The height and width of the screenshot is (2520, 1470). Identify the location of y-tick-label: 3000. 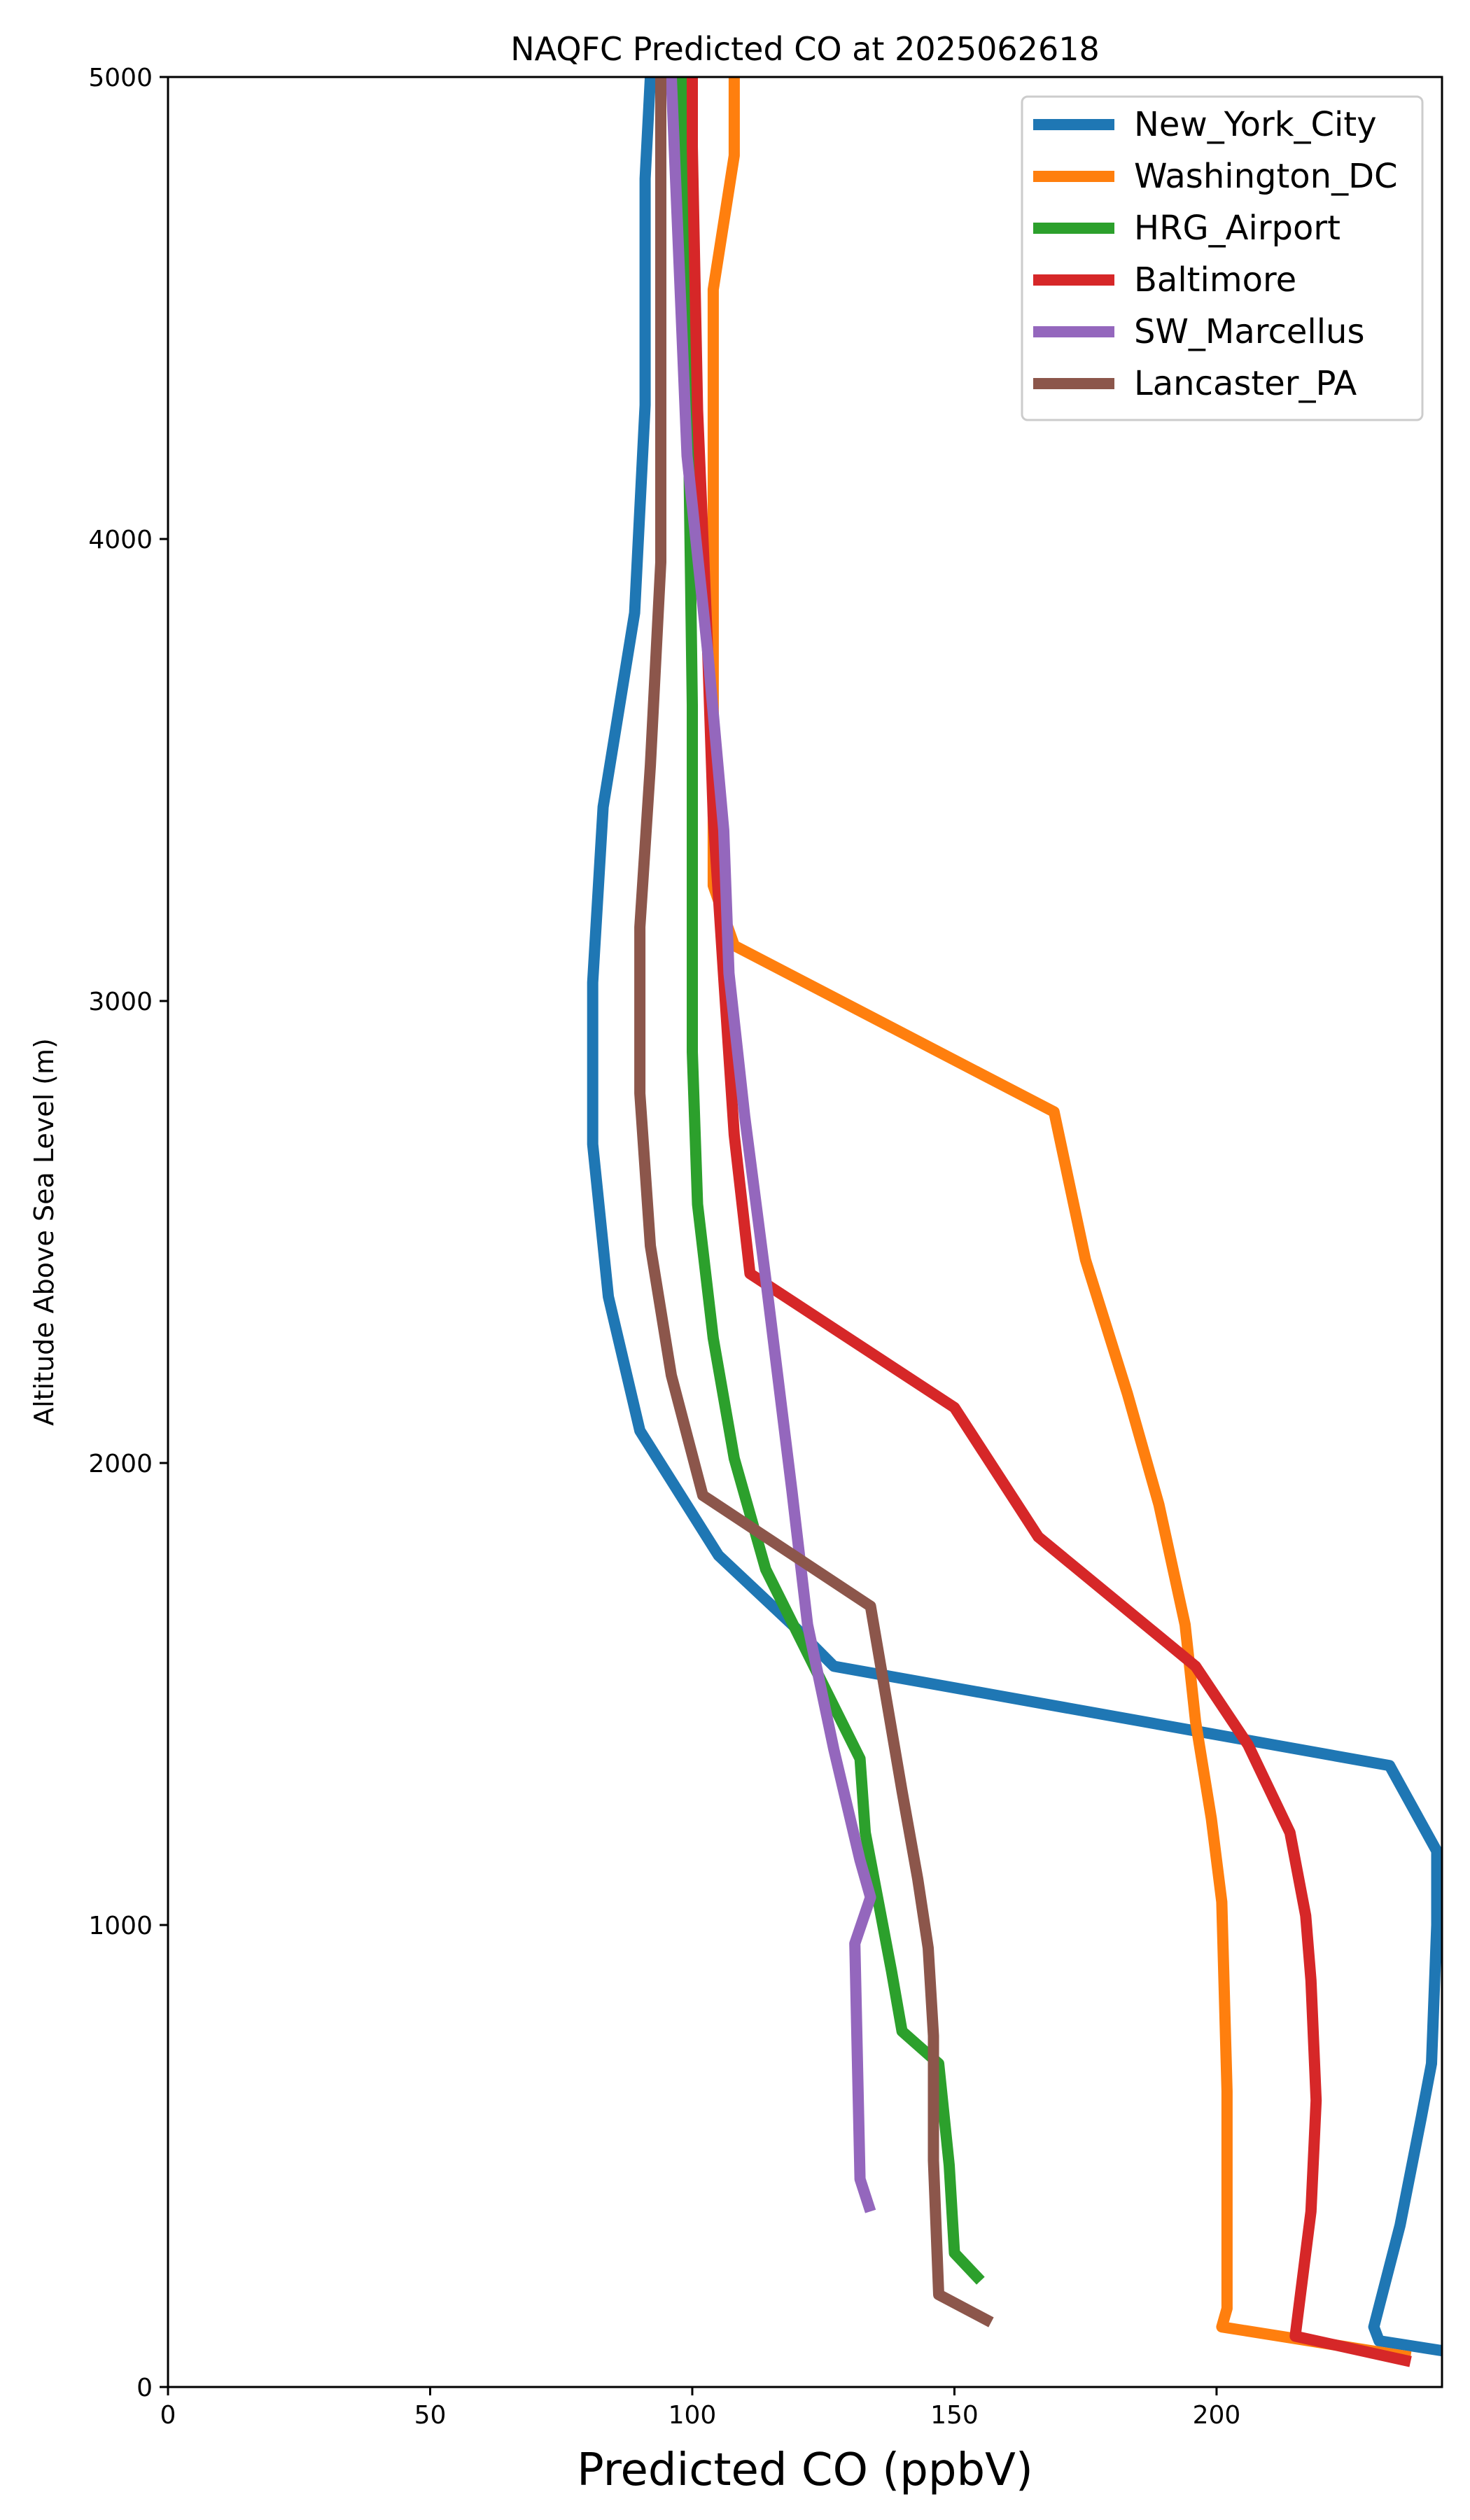
(120, 1002).